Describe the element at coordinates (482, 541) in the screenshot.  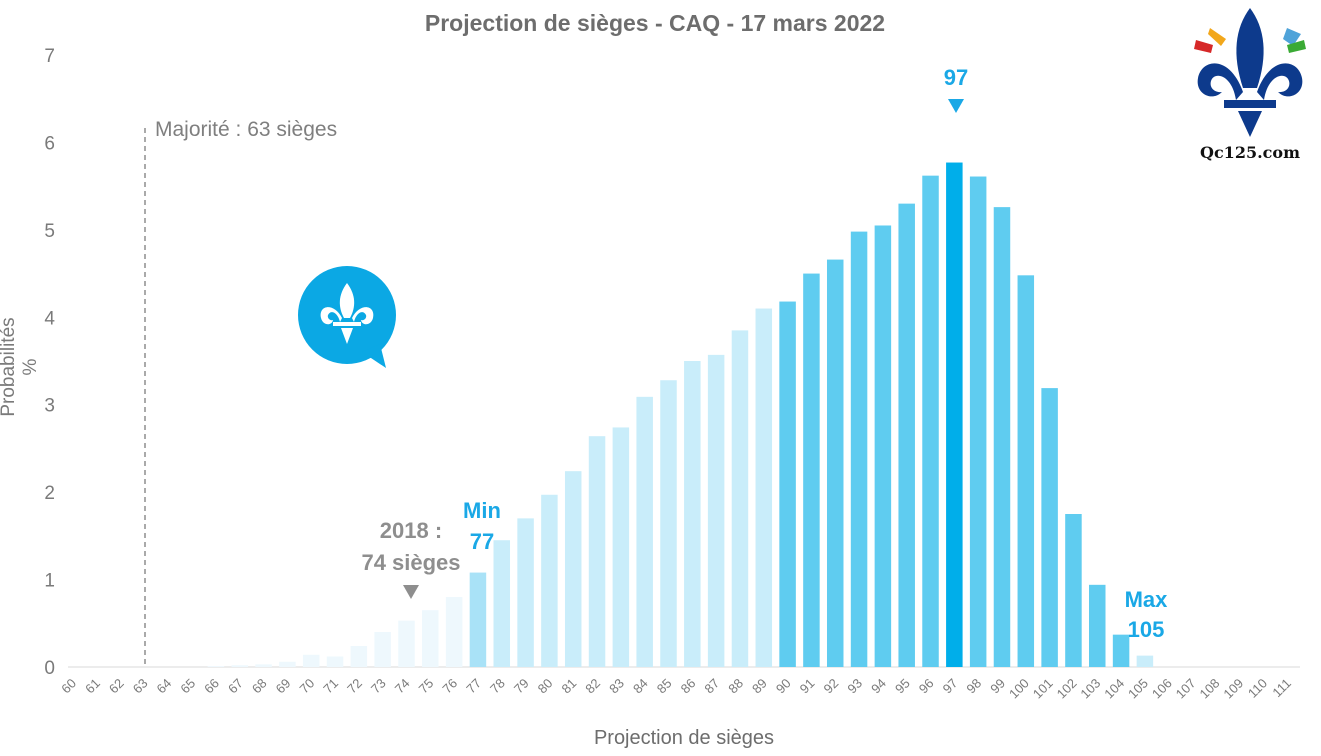
I see `min-label-line2: 77` at that location.